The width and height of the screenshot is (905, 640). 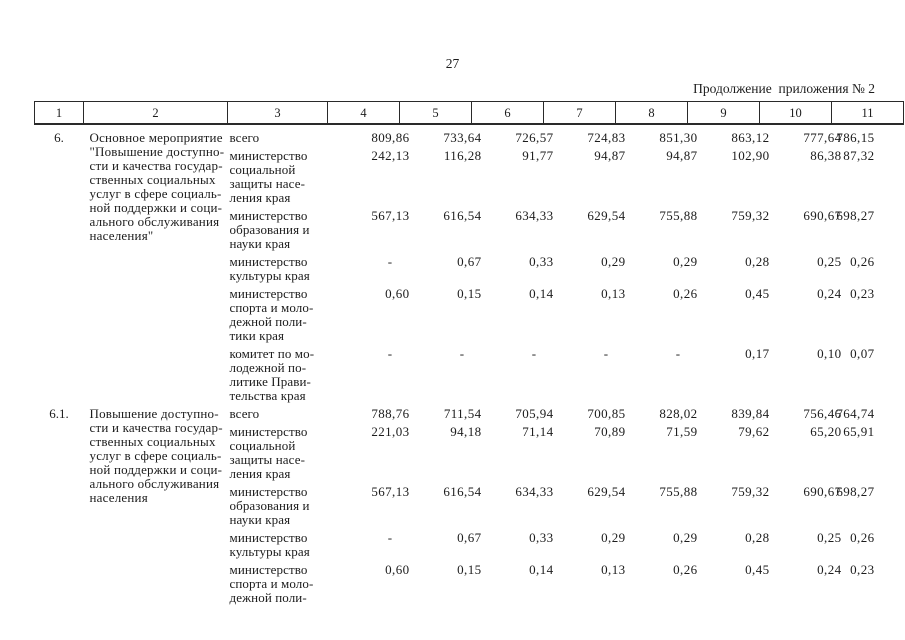 I want to click on row-number-cell: 6., so click(x=59, y=137).